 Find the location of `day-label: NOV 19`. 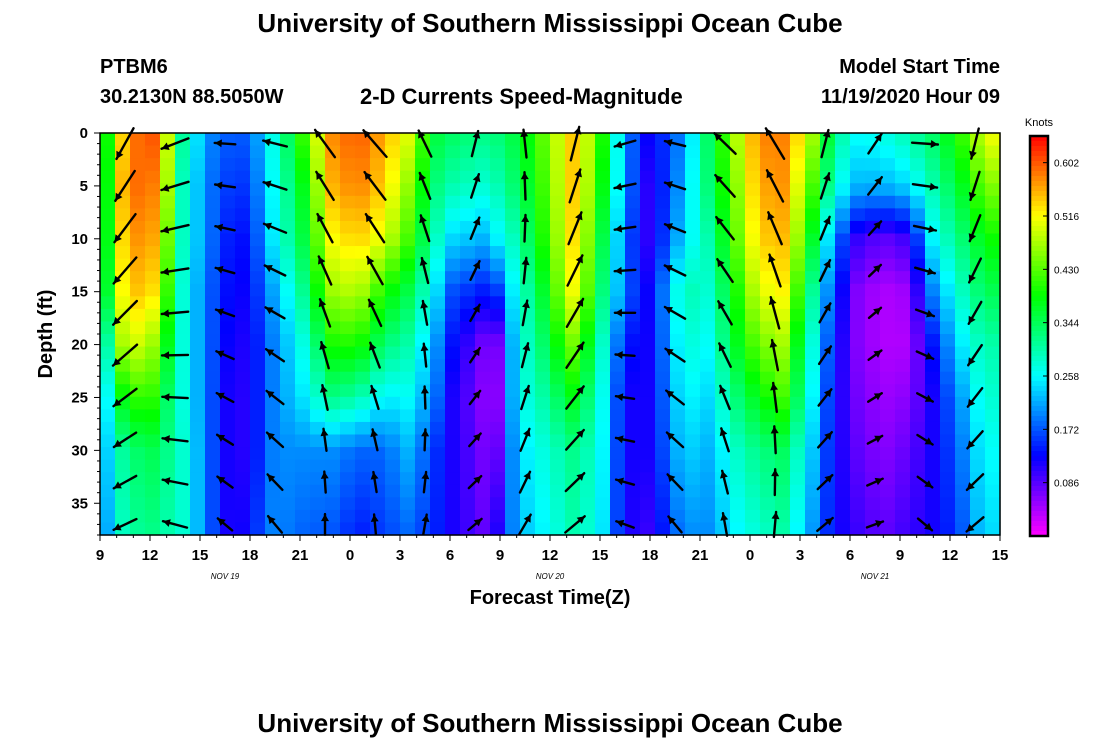

day-label: NOV 19 is located at coordinates (225, 576).